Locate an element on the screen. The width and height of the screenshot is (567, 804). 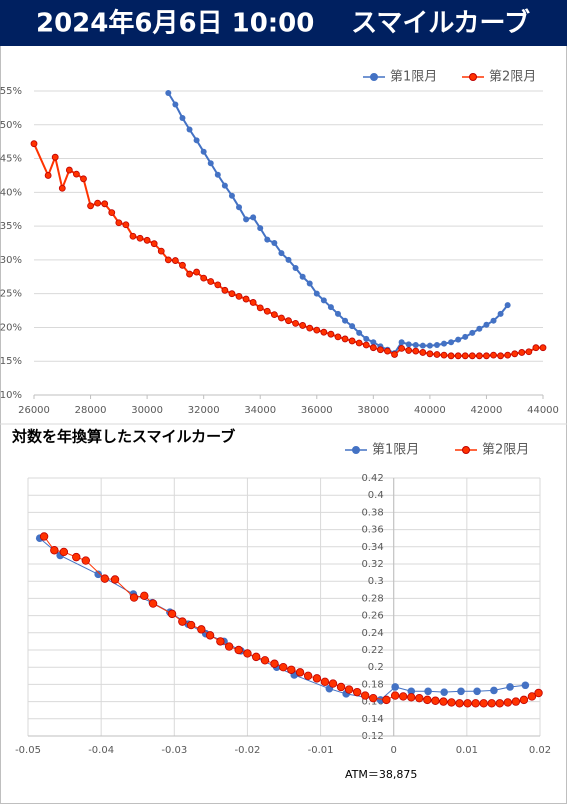
y-tick-label: 0.34 is located at coordinates (372, 547).